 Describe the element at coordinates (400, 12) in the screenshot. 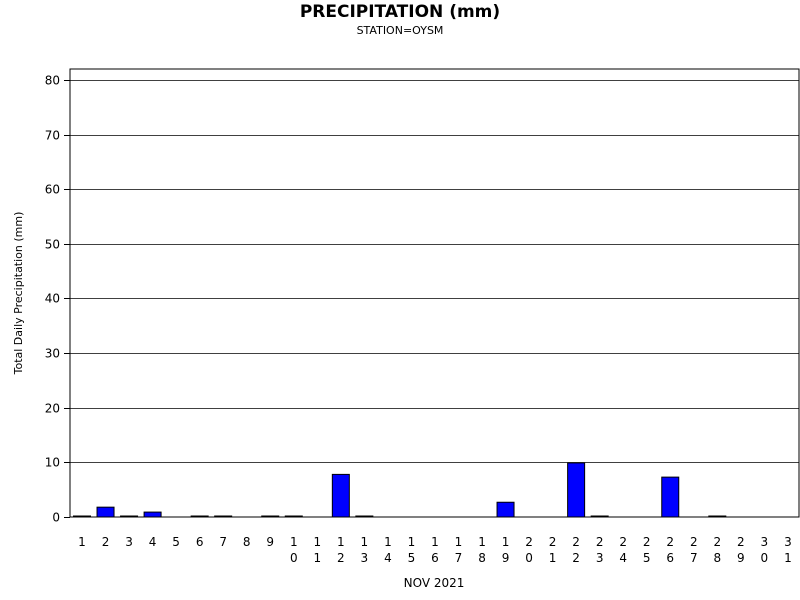

I see `chart-title: PRECIPITATION (mm)` at that location.